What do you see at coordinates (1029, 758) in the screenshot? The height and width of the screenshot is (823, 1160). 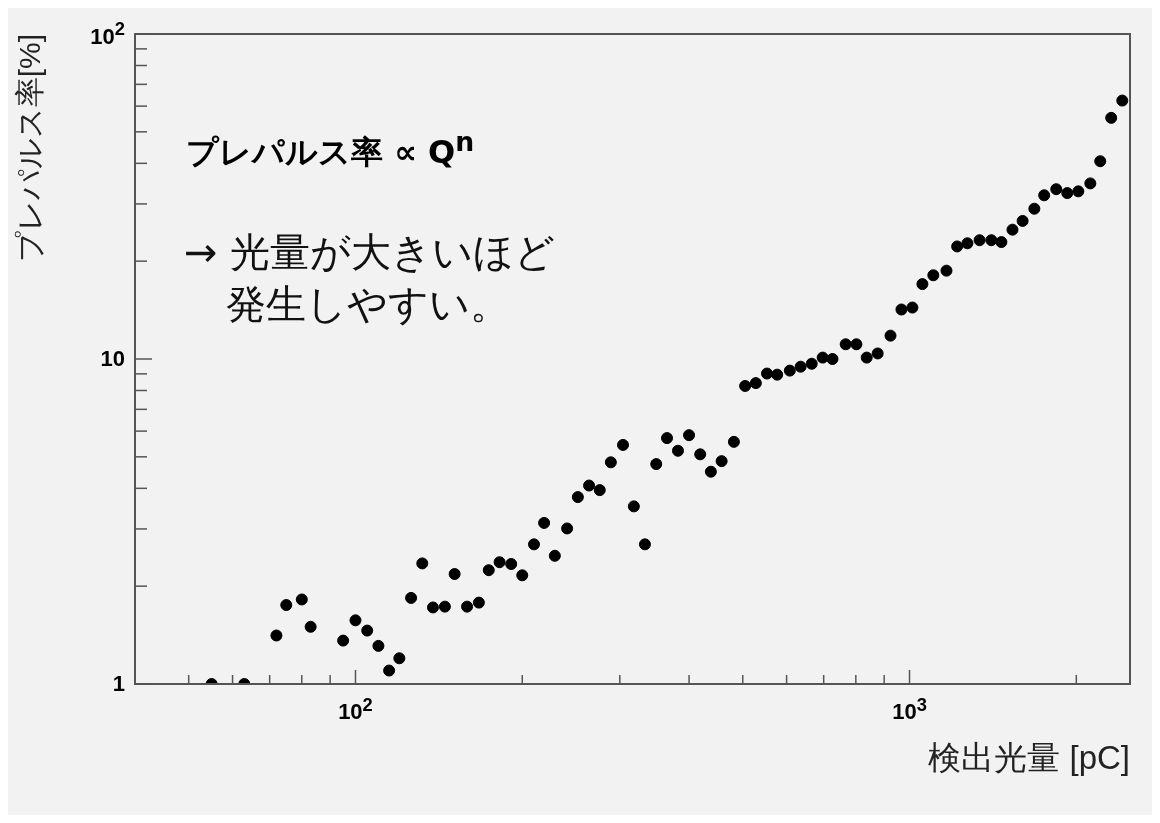 I see `x-axis-title: 検出光量 [pC]` at bounding box center [1029, 758].